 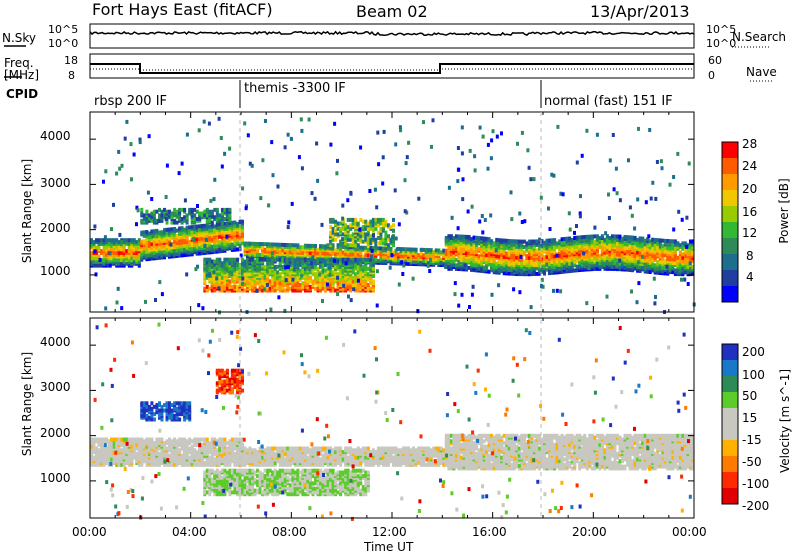 I want to click on velocity-ytick-4000: 4000, so click(x=55, y=342).